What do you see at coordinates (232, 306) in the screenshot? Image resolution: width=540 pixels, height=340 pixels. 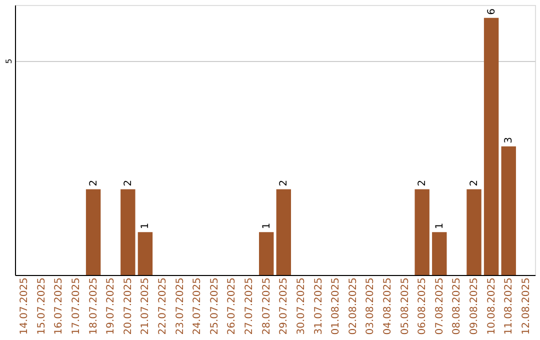 I see `x-tick-label: 26.07.2025` at bounding box center [232, 306].